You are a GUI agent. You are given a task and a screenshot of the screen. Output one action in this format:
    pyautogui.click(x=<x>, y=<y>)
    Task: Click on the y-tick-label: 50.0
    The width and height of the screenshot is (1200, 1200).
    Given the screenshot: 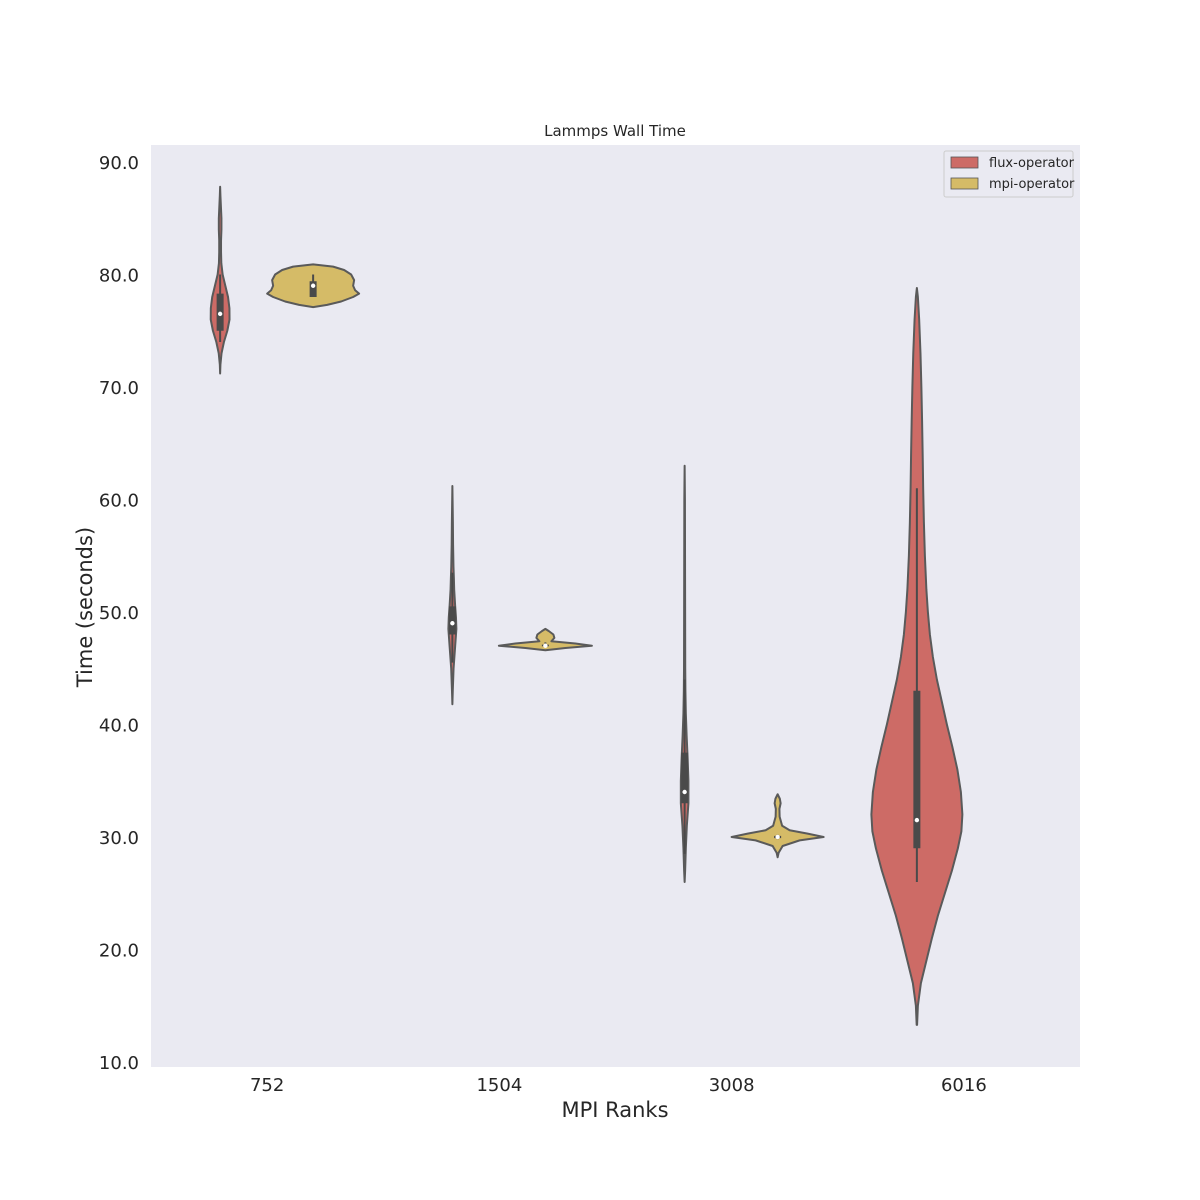 What is the action you would take?
    pyautogui.click(x=119, y=613)
    